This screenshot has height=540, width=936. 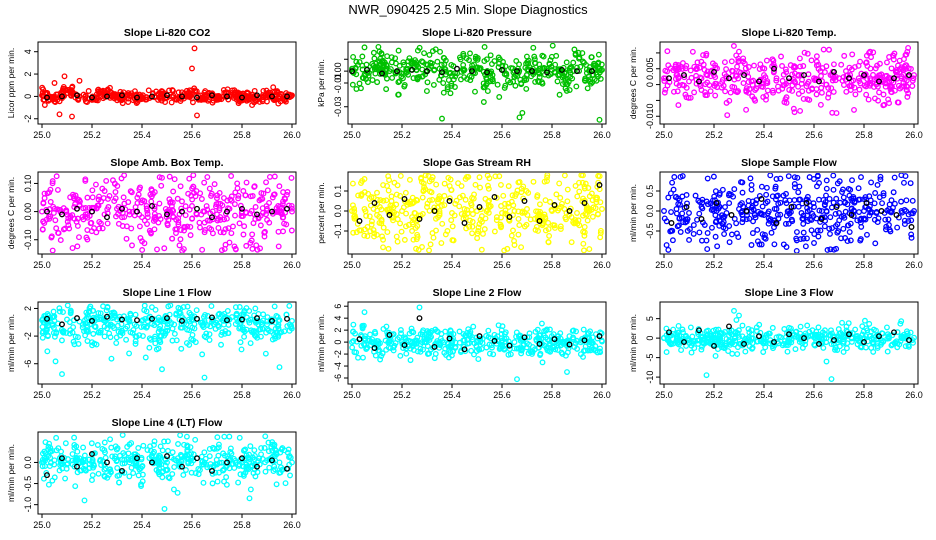 I want to click on x-tick-label: 25.2, so click(x=402, y=265).